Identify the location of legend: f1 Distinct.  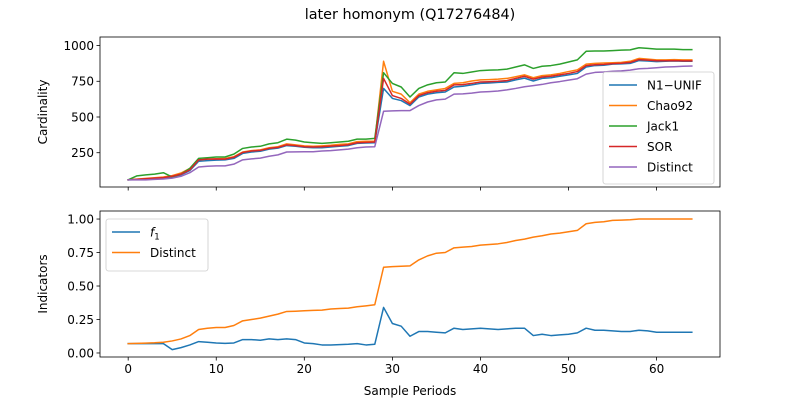
(157, 245).